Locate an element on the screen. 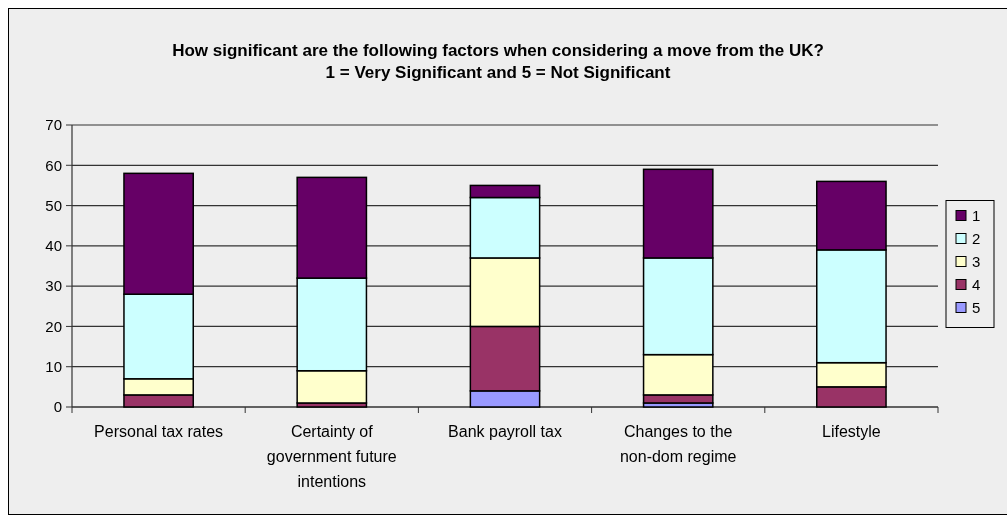 Image resolution: width=1007 pixels, height=515 pixels. y-tick-label: 60 is located at coordinates (53, 165).